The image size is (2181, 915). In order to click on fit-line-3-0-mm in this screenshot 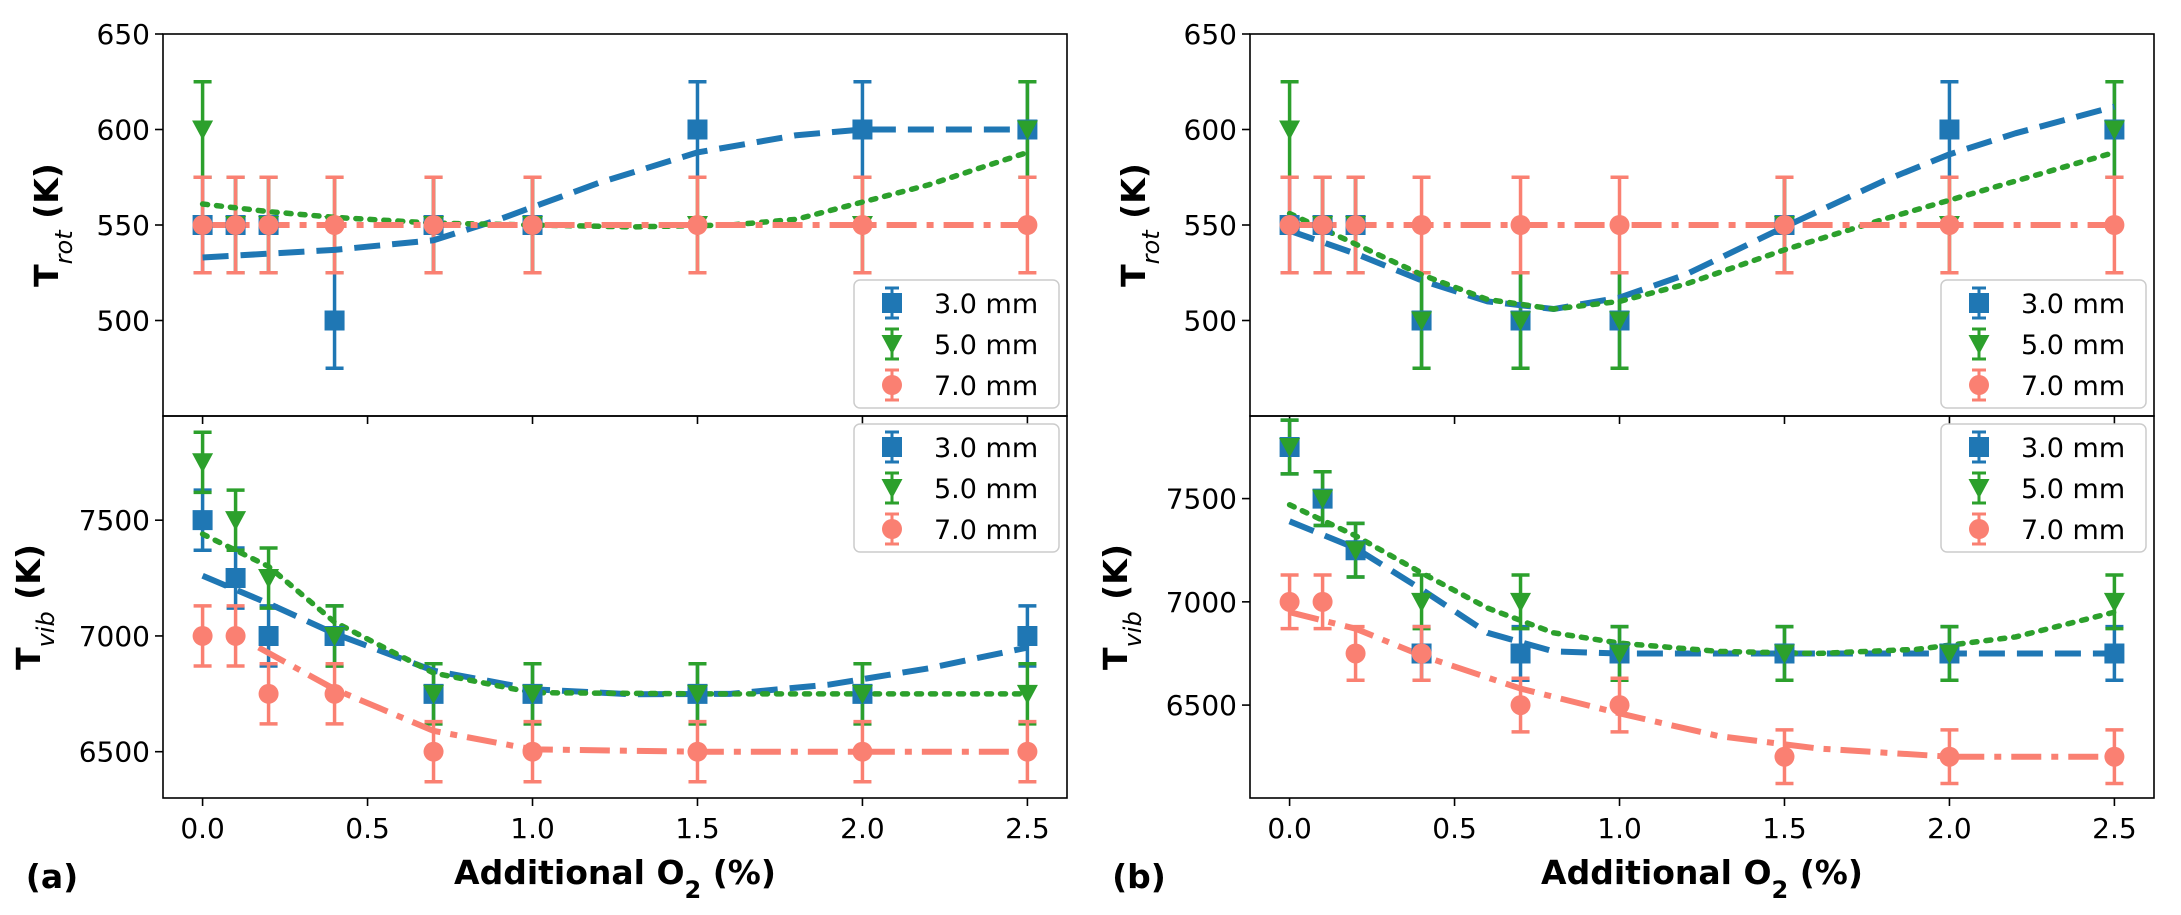, I will do `click(1702, 208)`.